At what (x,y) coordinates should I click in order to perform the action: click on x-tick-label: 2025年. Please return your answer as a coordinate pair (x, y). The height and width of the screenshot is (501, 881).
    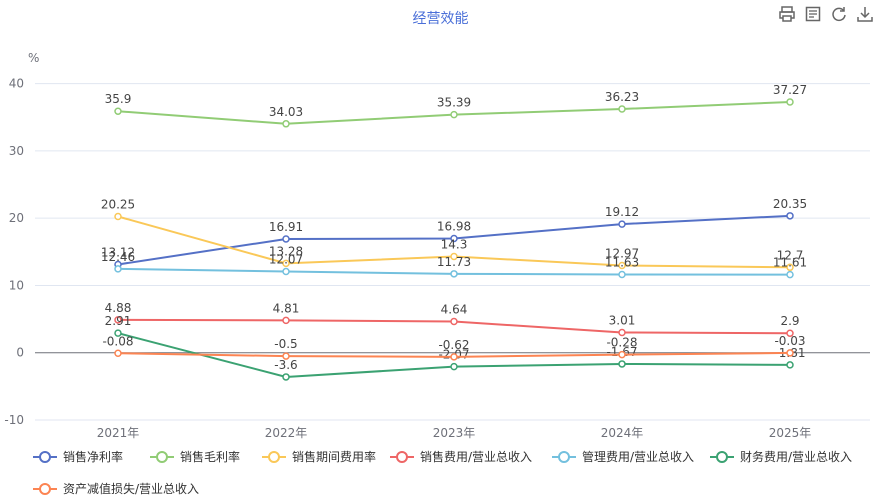
    Looking at the image, I should click on (790, 433).